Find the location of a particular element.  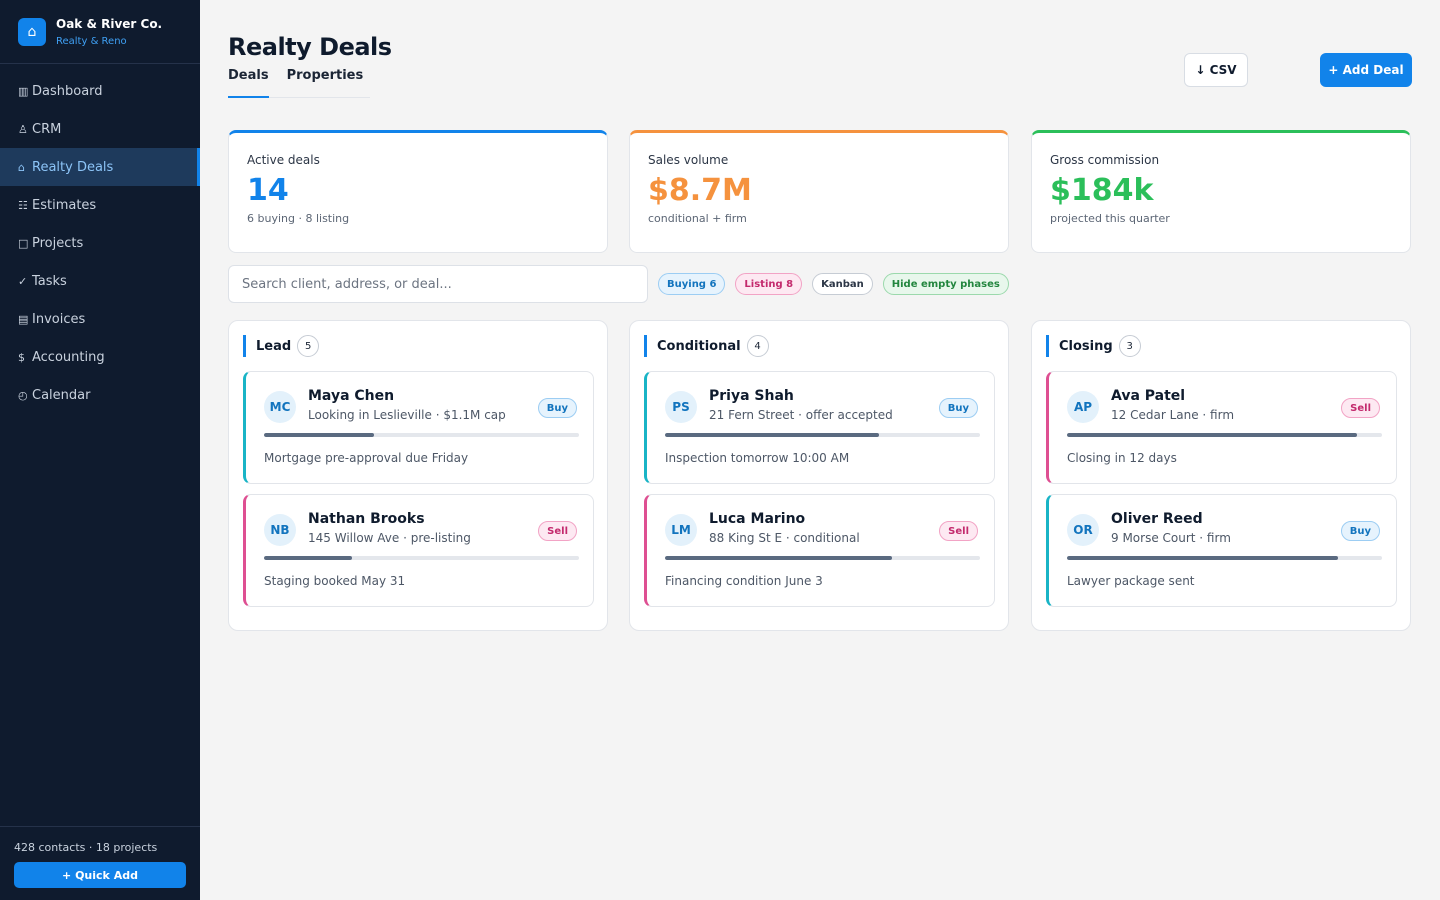

avatar: PS is located at coordinates (681, 407).